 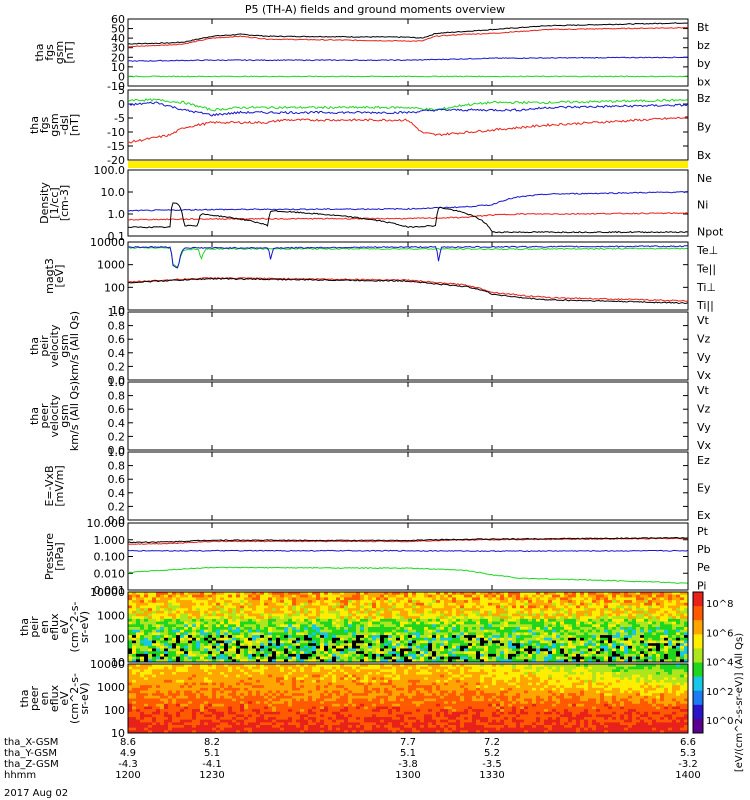 I want to click on y-tick-label: 0.8, so click(x=117, y=396).